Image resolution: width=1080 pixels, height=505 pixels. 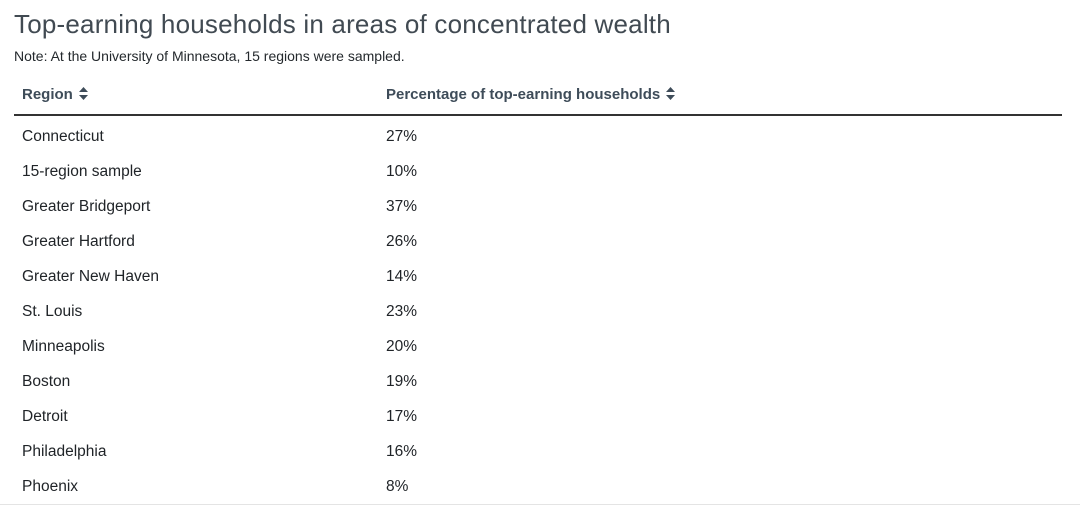 I want to click on region-cell: 15-region sample, so click(x=82, y=171).